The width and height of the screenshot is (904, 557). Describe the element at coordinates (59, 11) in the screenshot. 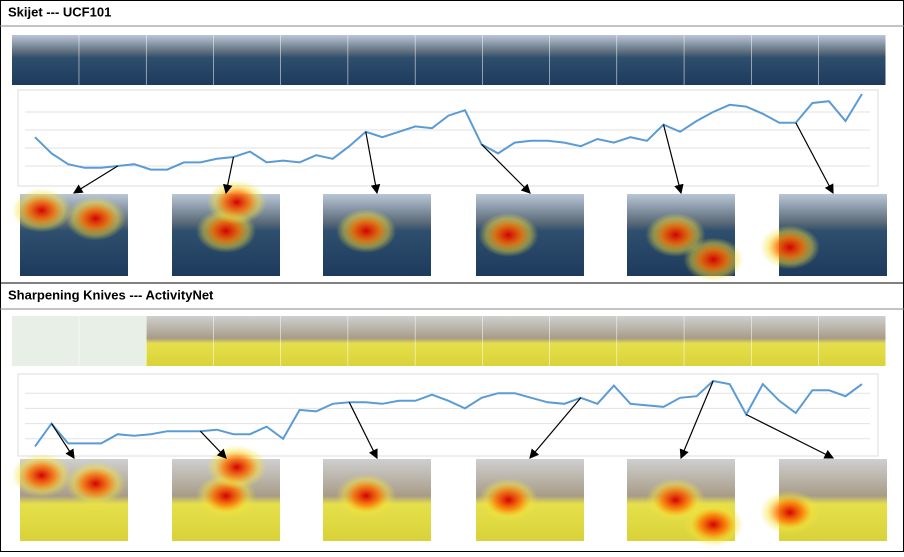

I see `panel-title: Skijet --- UCF101` at that location.